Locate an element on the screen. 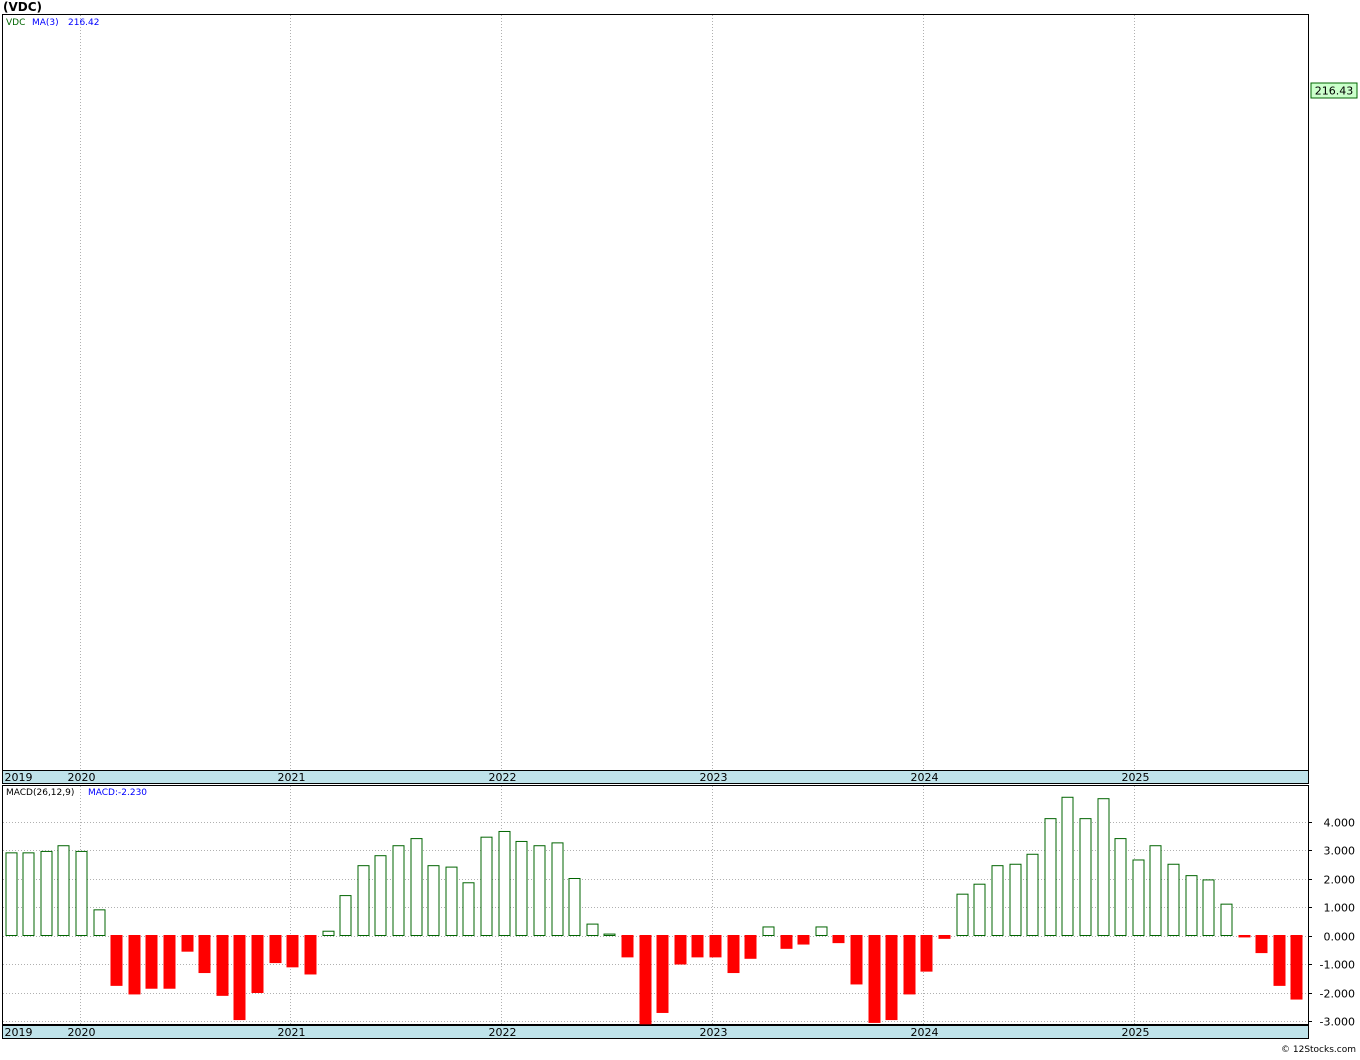 Image resolution: width=1360 pixels, height=1060 pixels. price-x-tick-label: 2019 is located at coordinates (19, 777).